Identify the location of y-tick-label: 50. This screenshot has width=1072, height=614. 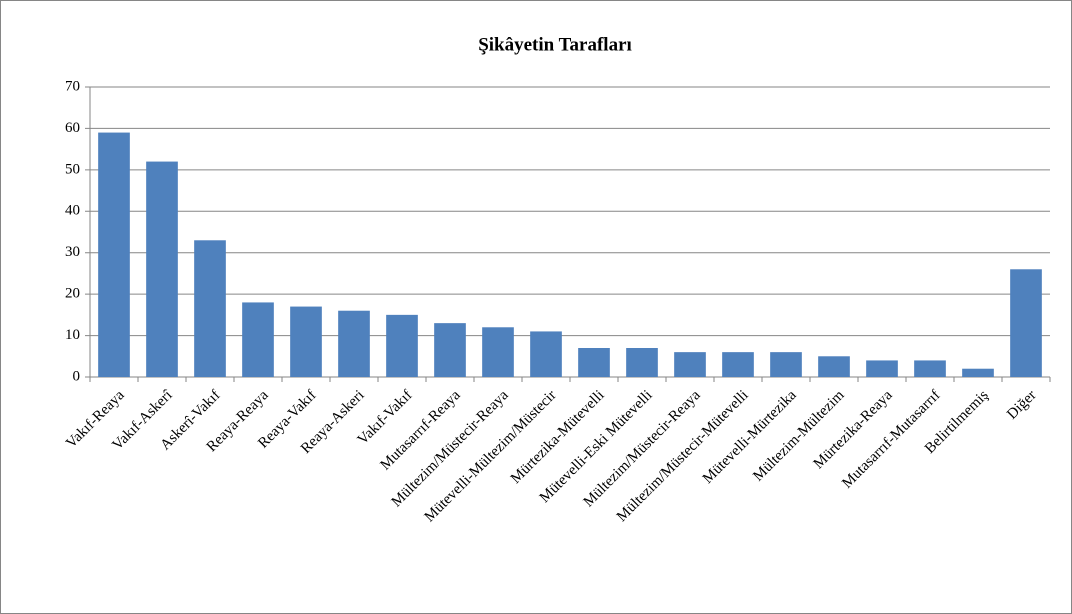
(72, 169).